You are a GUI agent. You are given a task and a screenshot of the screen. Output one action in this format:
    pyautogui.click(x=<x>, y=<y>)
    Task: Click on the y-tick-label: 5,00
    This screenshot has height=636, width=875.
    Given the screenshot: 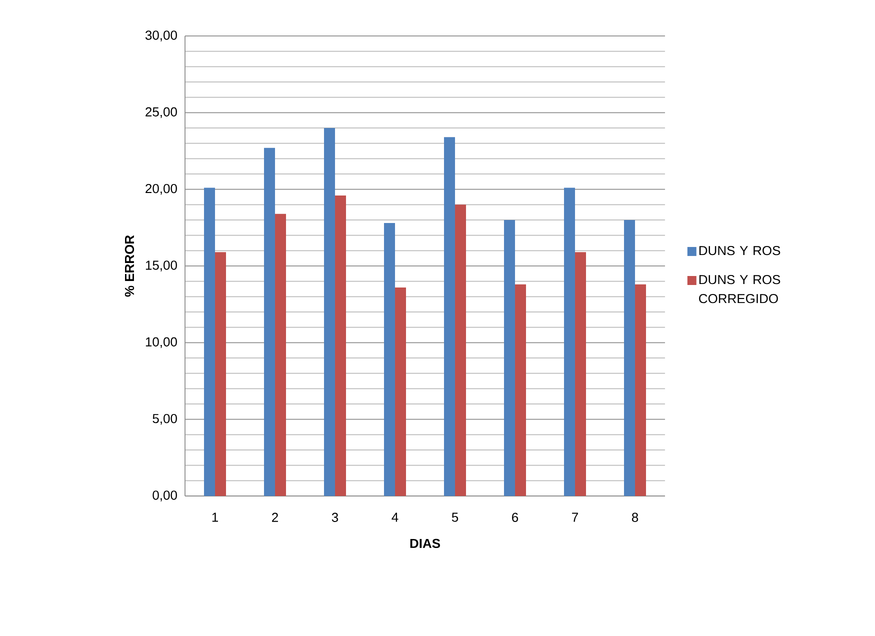 What is the action you would take?
    pyautogui.click(x=164, y=419)
    